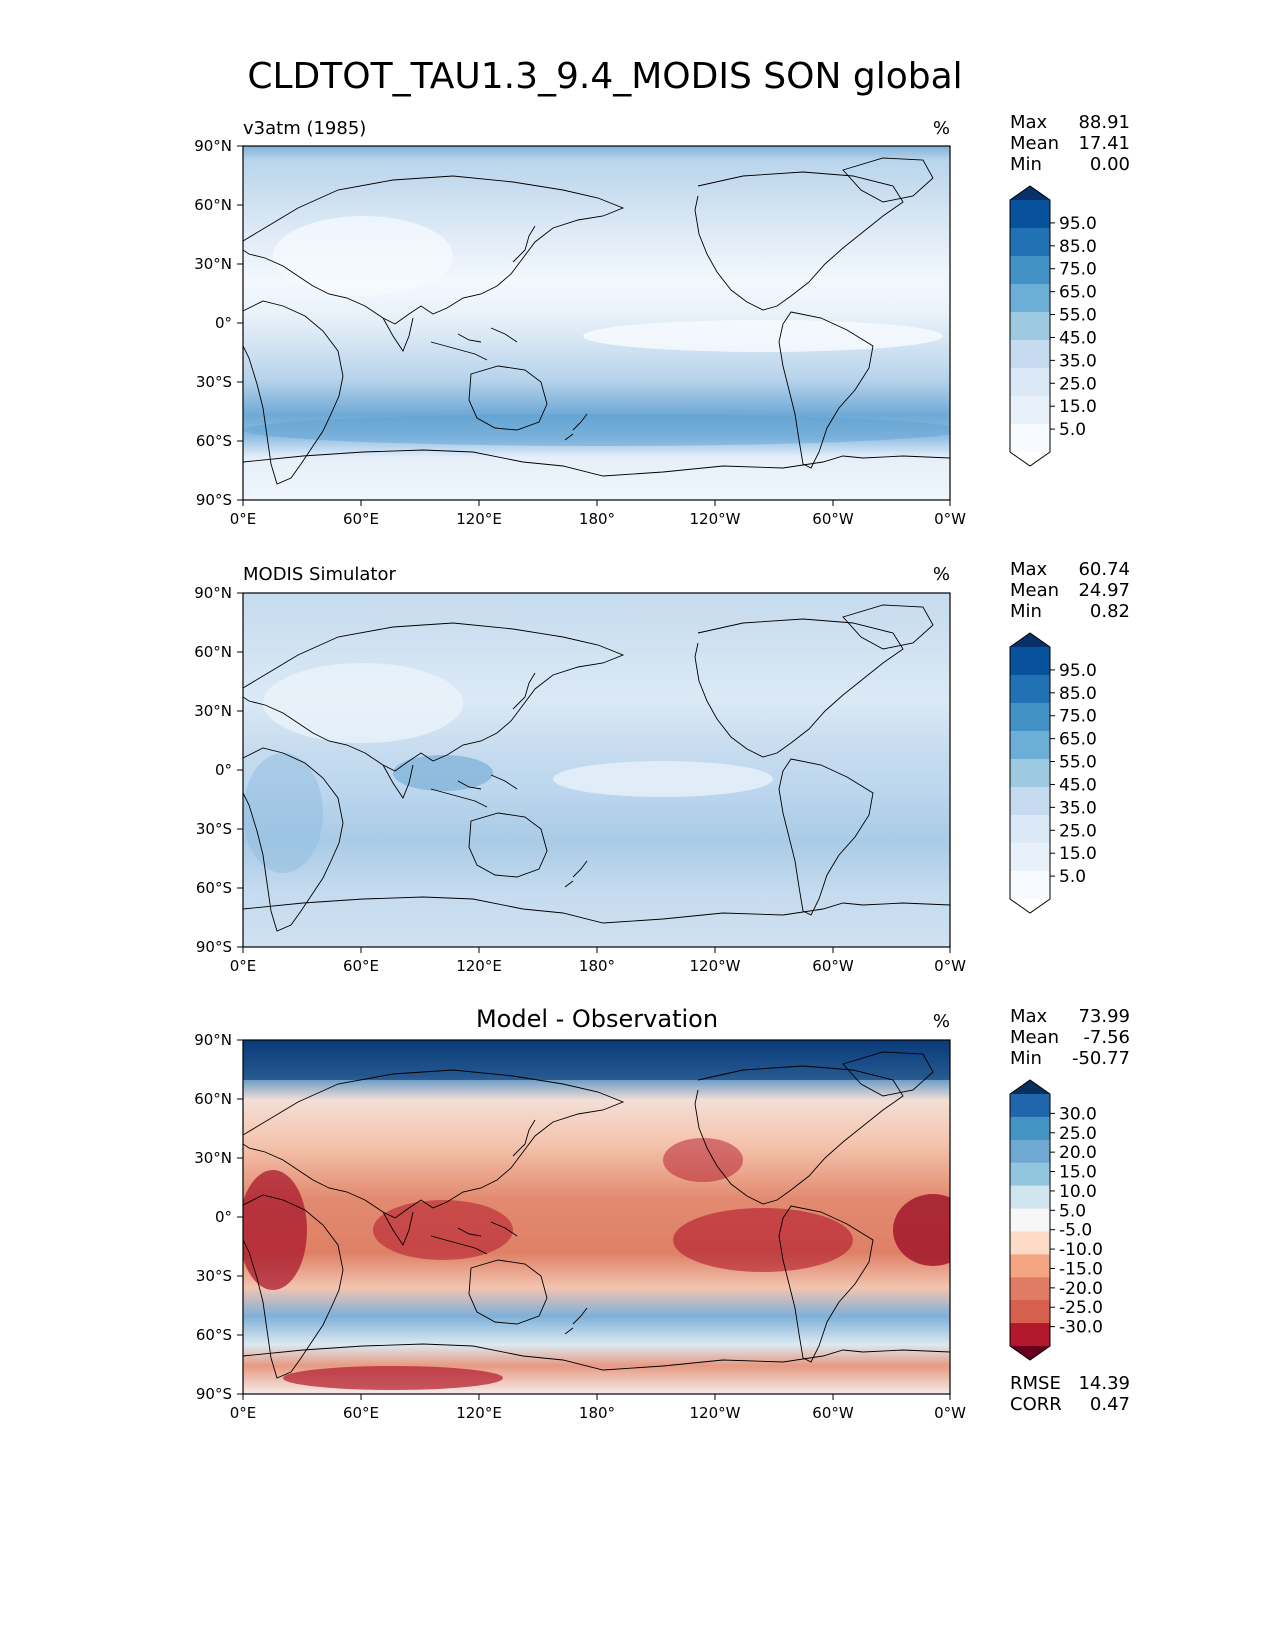 The height and width of the screenshot is (1650, 1275). I want to click on lon-tick: 0°E, so click(243, 519).